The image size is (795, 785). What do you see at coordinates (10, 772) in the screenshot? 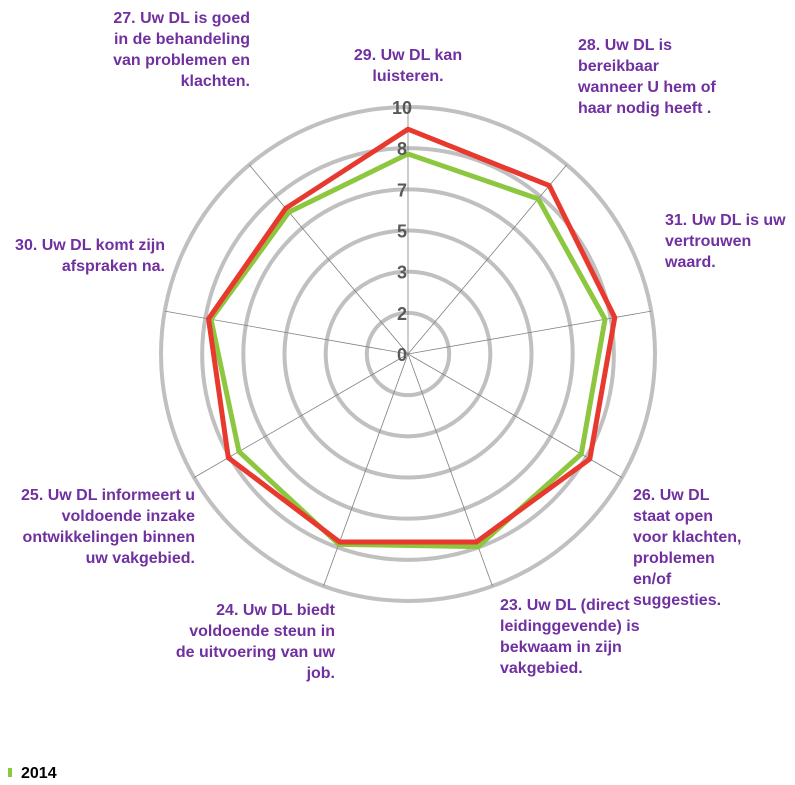
I see `legend-swatch` at bounding box center [10, 772].